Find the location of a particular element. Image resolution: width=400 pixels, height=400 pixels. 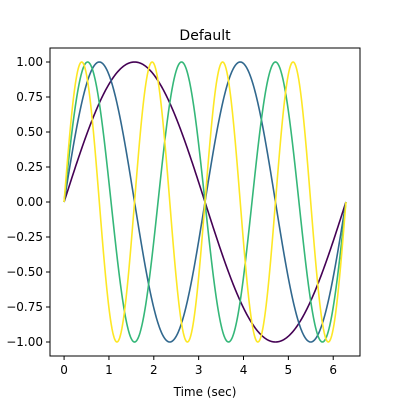

y-tick-label: 0.75 is located at coordinates (29, 97).